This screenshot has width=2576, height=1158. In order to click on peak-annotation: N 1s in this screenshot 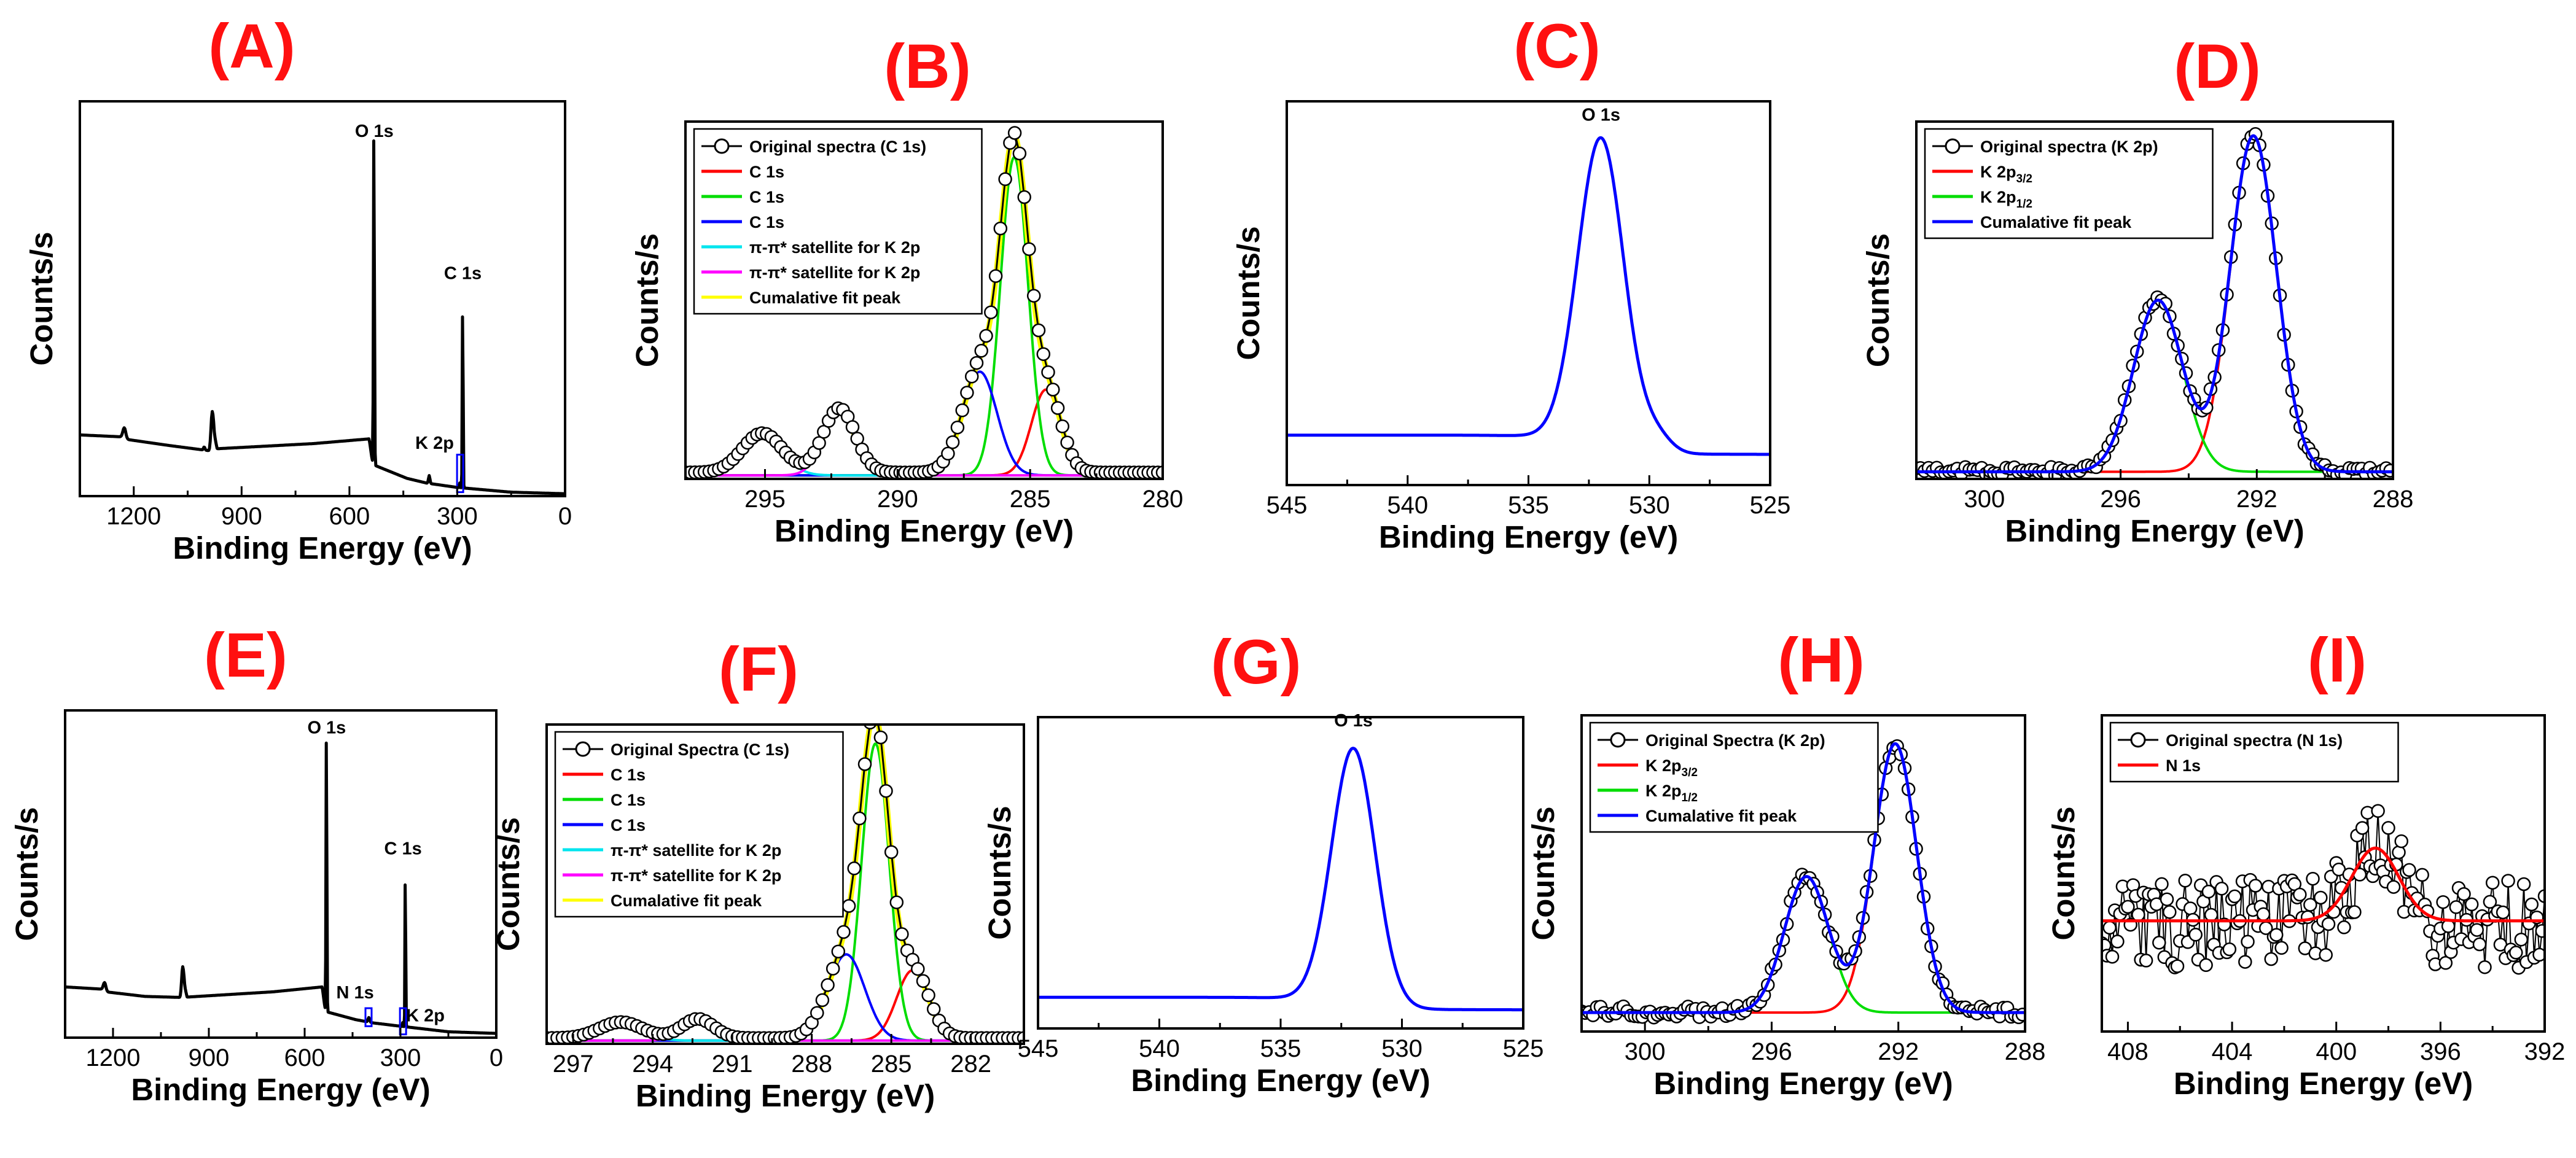, I will do `click(355, 993)`.